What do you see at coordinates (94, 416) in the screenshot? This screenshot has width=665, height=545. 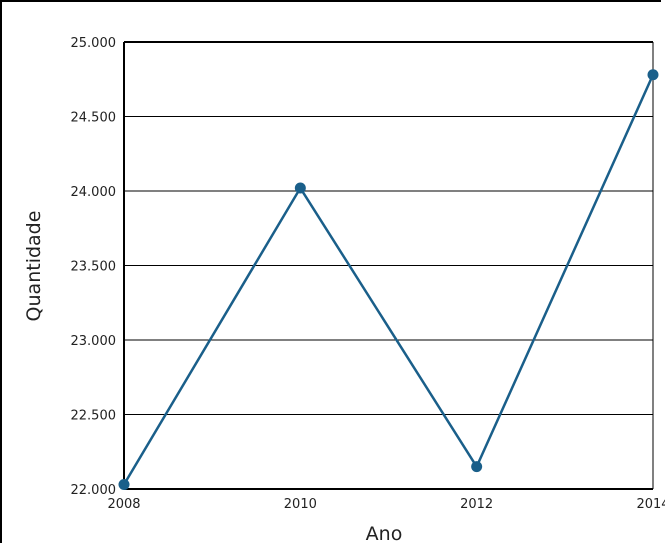 I see `y-tick-label: 22.500` at bounding box center [94, 416].